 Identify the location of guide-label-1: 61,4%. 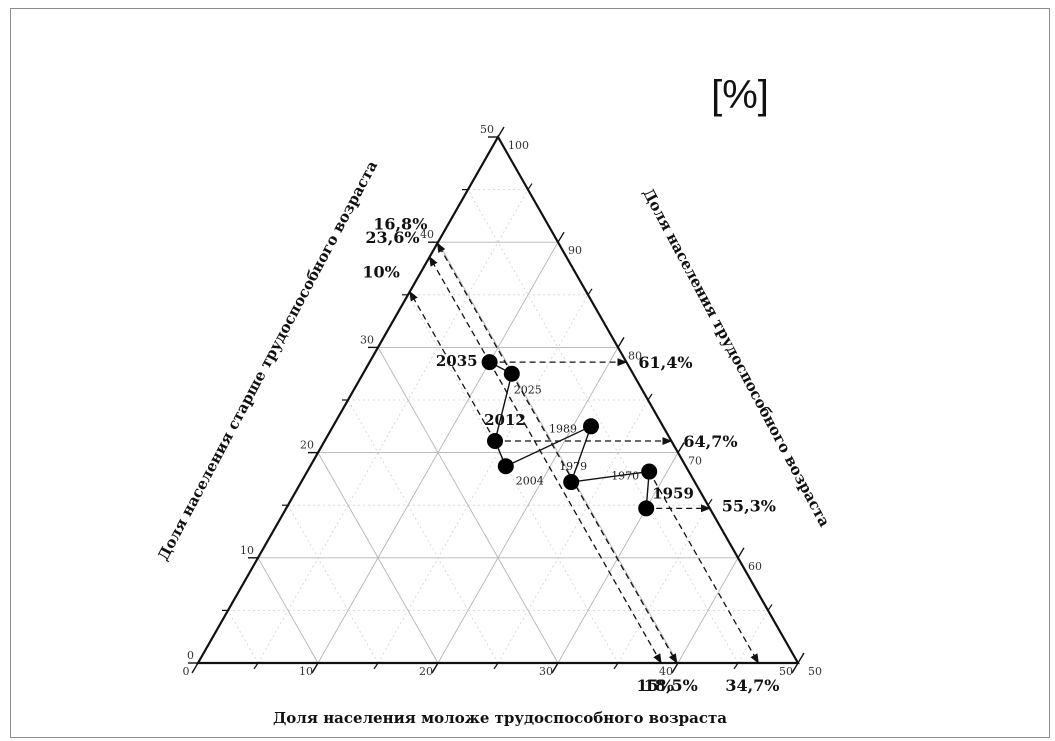
(665, 362).